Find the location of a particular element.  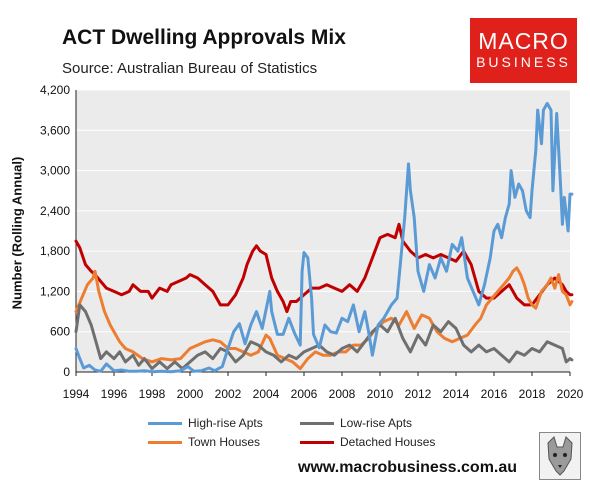

x-tick-label: 2014 is located at coordinates (456, 394).